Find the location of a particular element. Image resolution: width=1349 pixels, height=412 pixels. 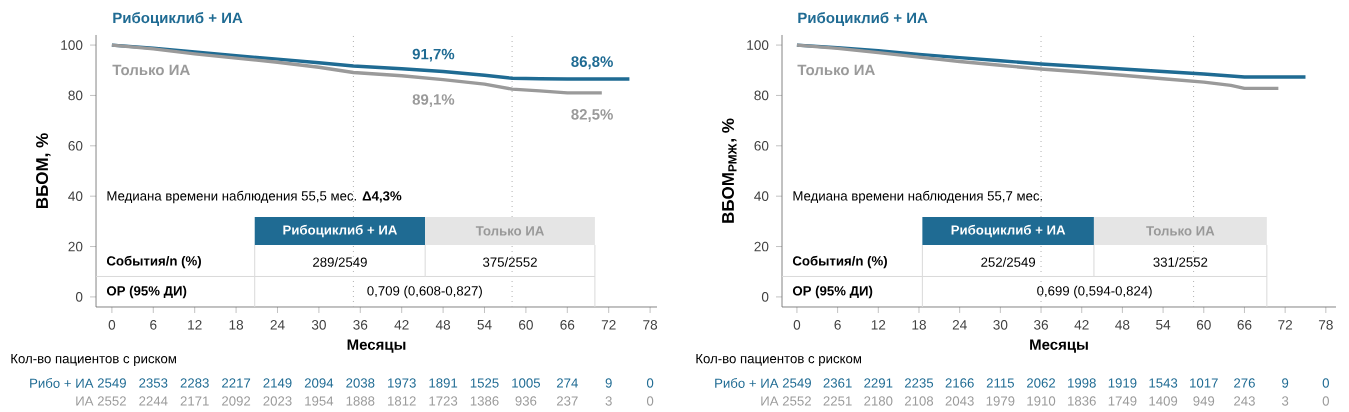

annotation: 375/2552 is located at coordinates (510, 262).